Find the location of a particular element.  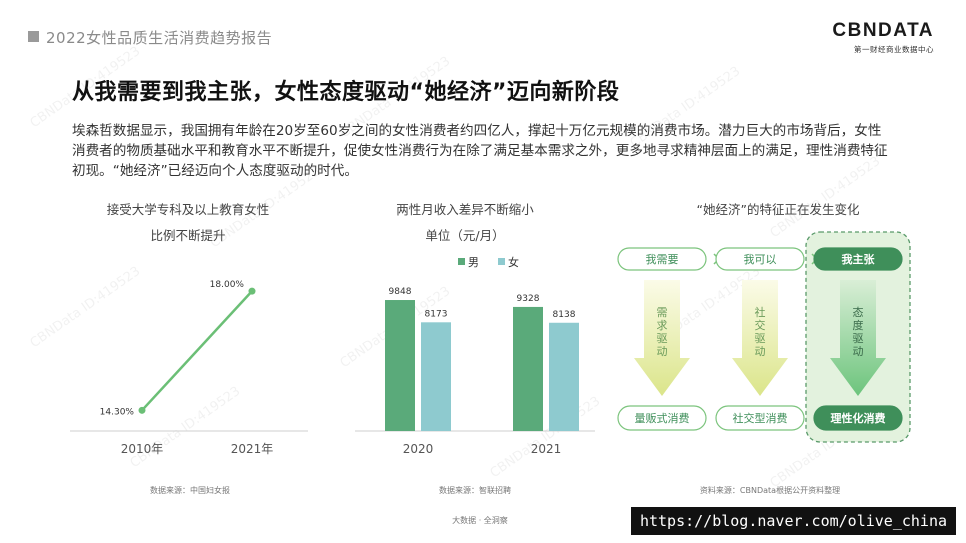

line-chart-title-line2: 比例不断提升 is located at coordinates (188, 235).